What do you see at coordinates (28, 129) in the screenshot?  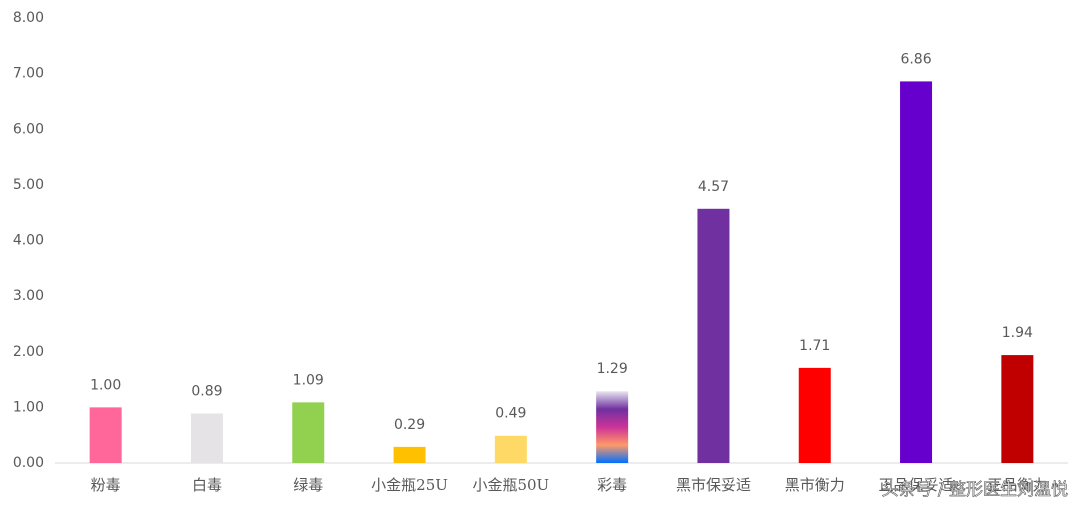 I see `y-tick-label: 6.00` at bounding box center [28, 129].